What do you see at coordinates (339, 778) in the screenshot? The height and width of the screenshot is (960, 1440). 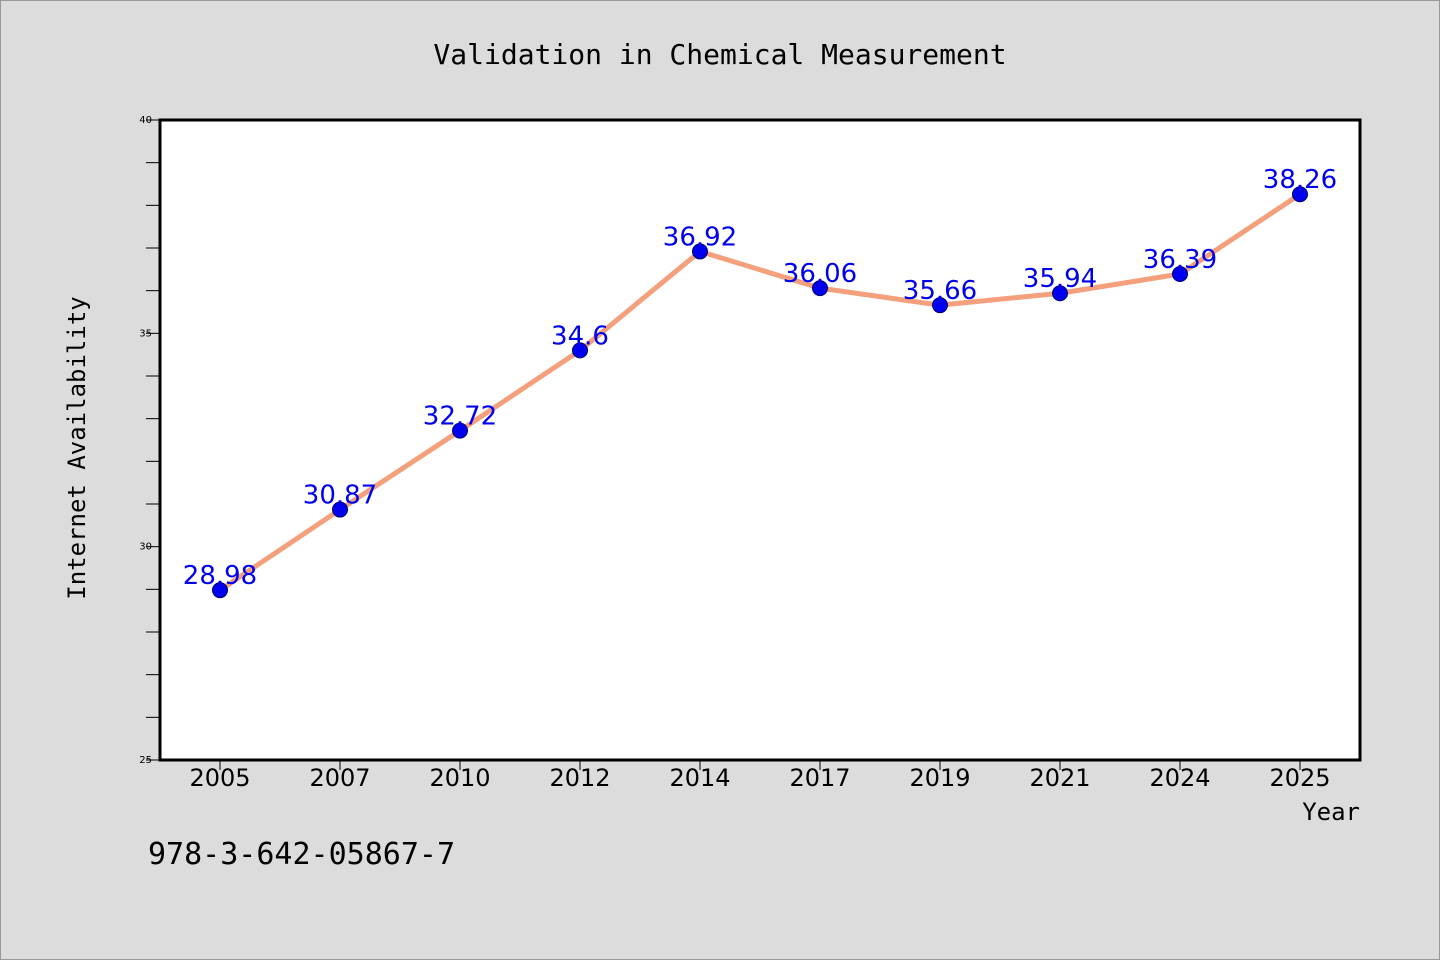 I see `x-tick-label: 2007` at bounding box center [339, 778].